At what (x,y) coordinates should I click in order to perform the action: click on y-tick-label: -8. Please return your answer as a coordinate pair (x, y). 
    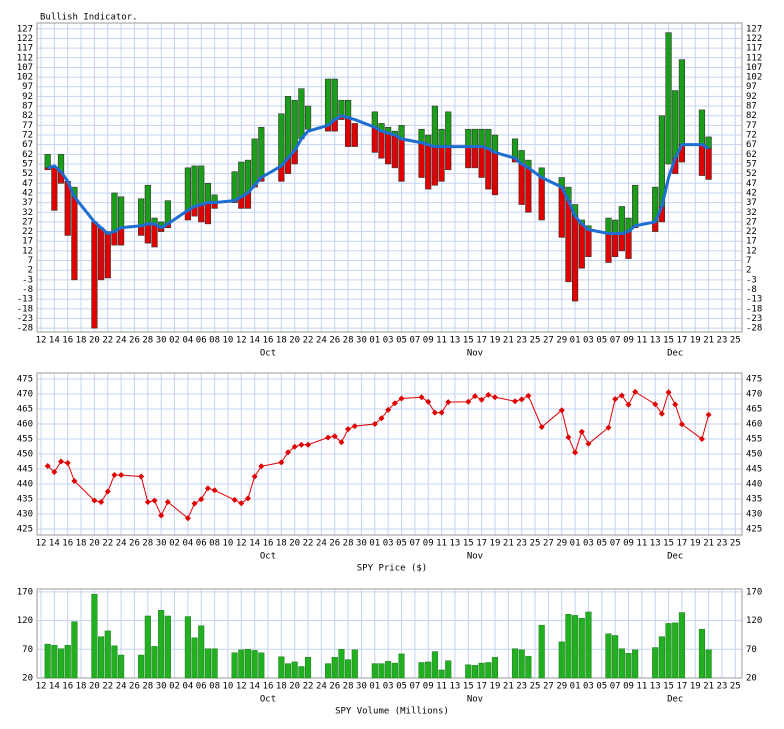
    Looking at the image, I should click on (27, 290).